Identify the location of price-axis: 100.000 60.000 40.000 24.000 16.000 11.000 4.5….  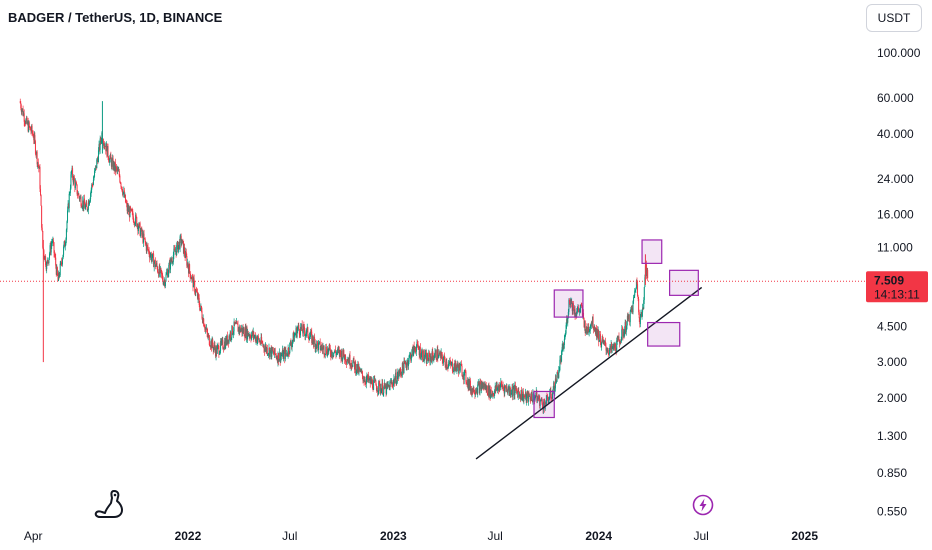
(899, 282).